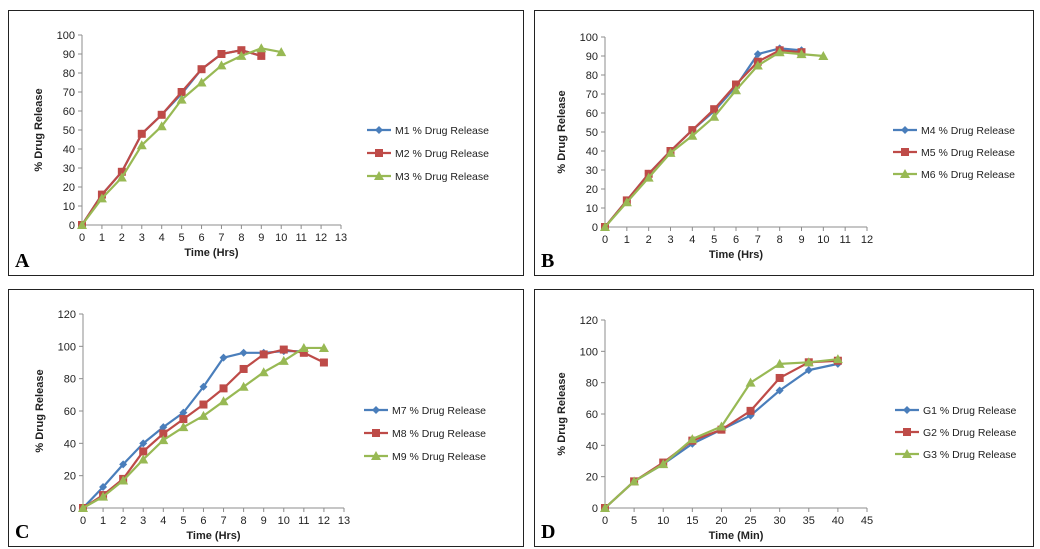  What do you see at coordinates (592, 114) in the screenshot?
I see `y-tick-label: 60` at bounding box center [592, 114].